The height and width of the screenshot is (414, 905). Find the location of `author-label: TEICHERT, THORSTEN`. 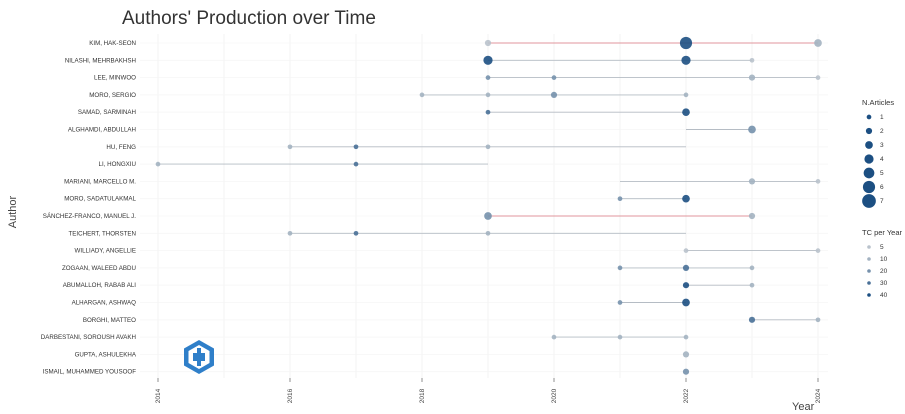

author-label: TEICHERT, THORSTEN is located at coordinates (103, 233).